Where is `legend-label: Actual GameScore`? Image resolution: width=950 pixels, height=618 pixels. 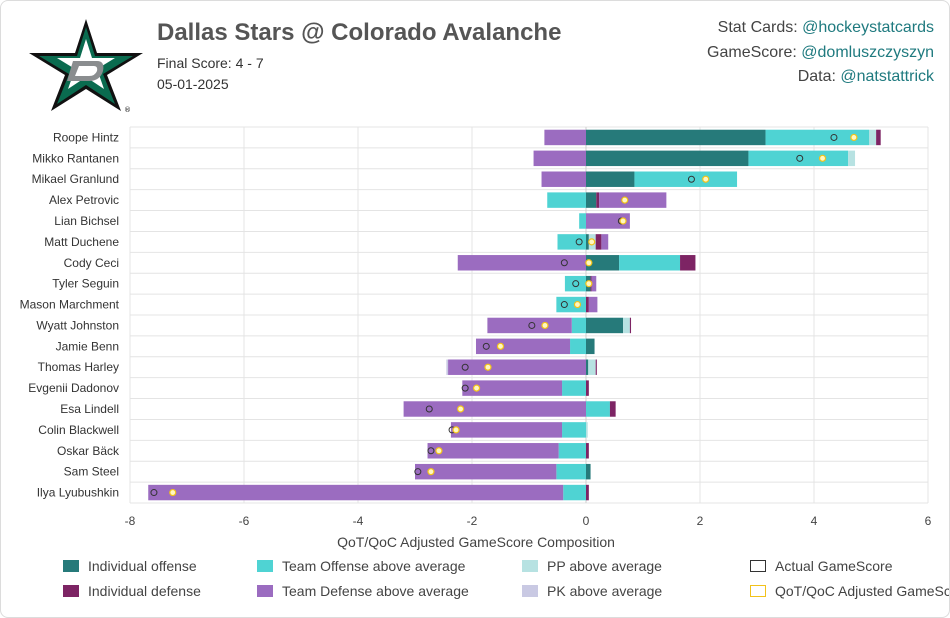
legend-label: Actual GameScore is located at coordinates (834, 566).